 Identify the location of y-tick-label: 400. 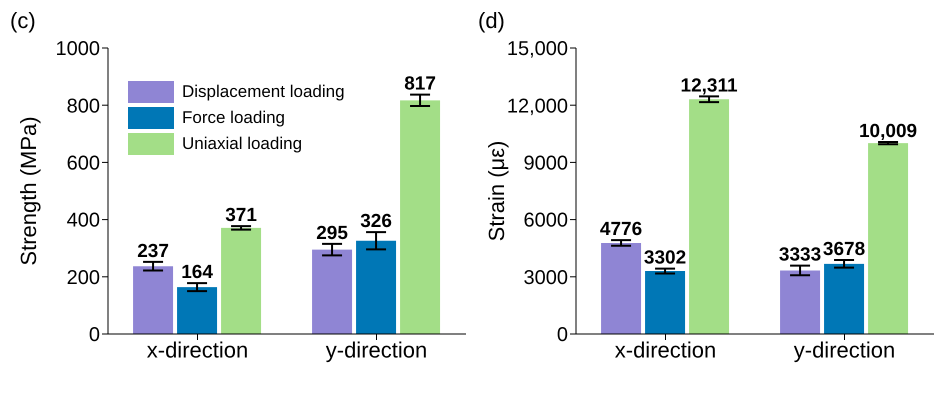
(83, 221).